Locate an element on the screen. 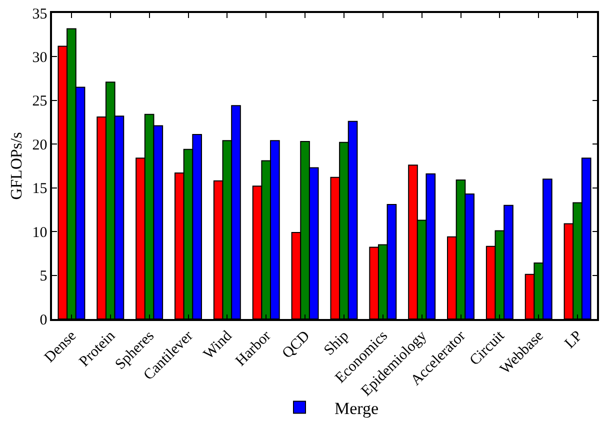  y-tick-label: 25 is located at coordinates (40, 102).